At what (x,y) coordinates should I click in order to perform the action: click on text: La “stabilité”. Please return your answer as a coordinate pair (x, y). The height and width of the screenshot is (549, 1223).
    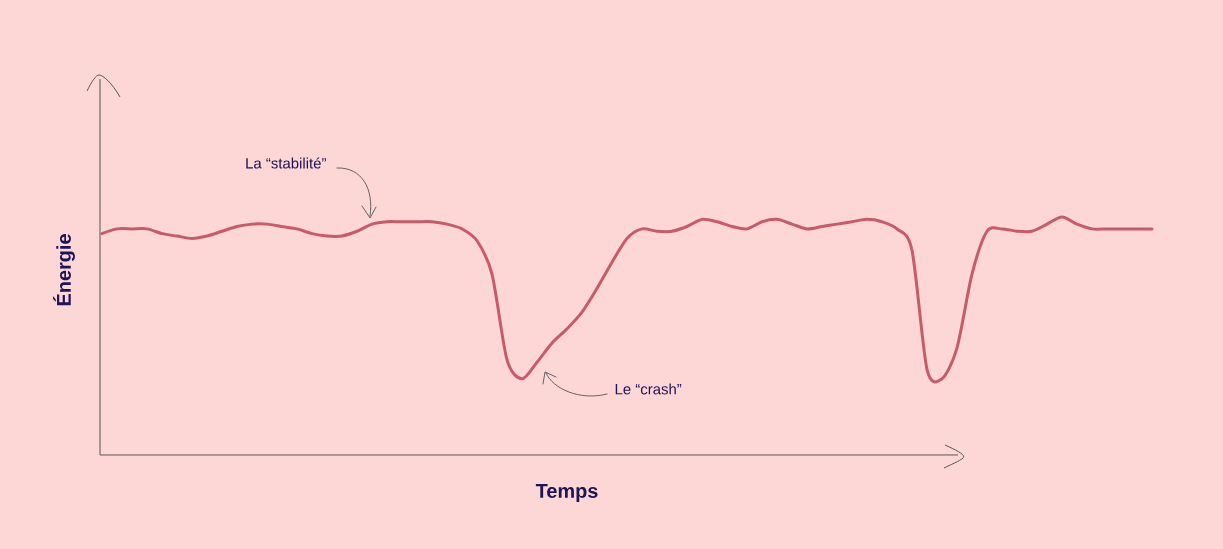
    Looking at the image, I should click on (286, 163).